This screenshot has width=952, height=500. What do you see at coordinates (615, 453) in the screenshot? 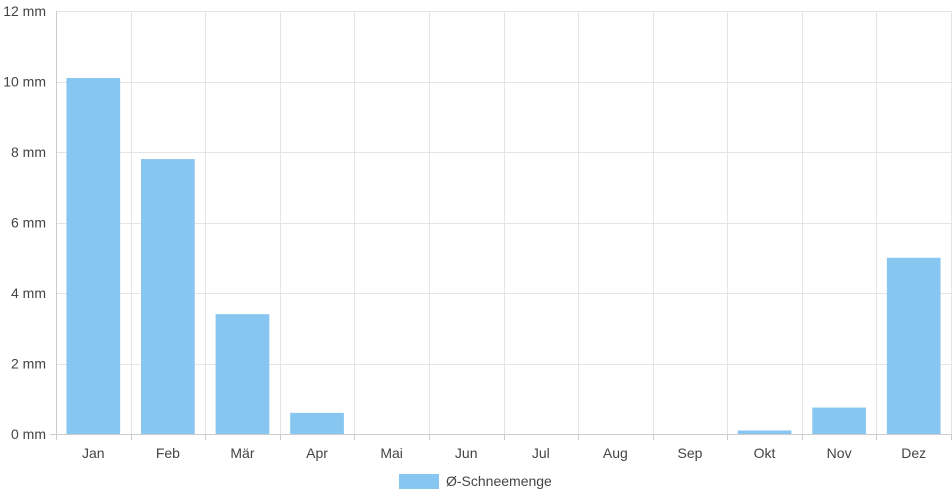
I see `x-tick-label: Aug` at bounding box center [615, 453].